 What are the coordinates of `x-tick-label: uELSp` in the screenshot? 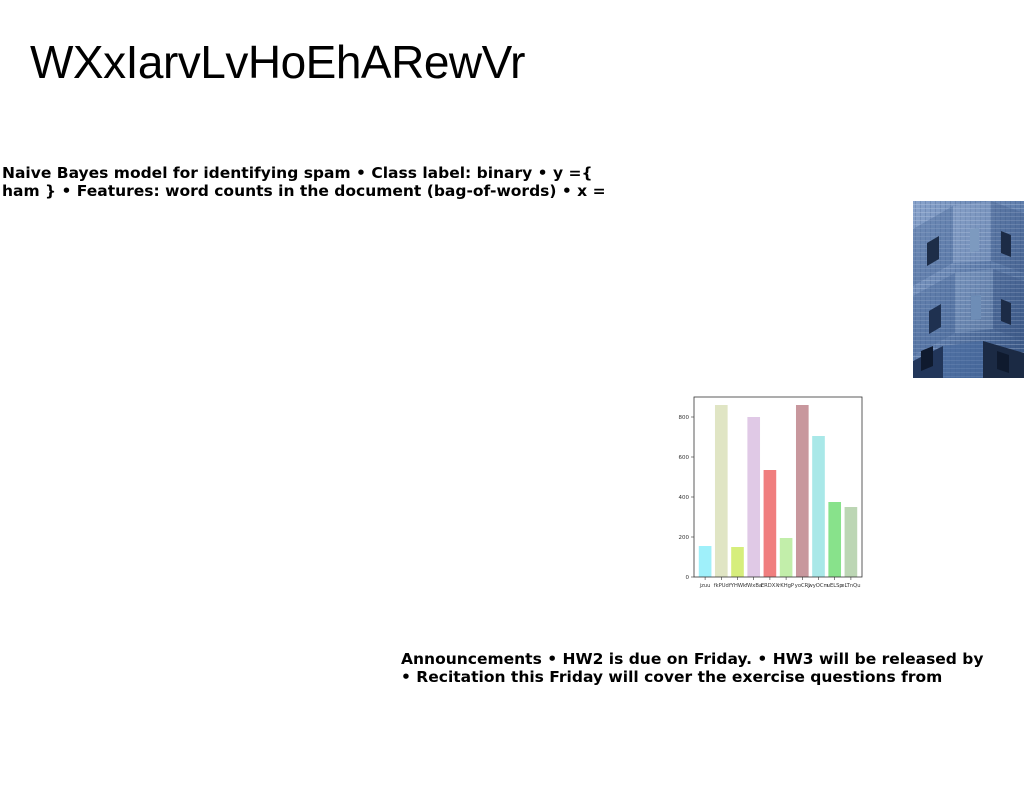 It's located at (835, 586).